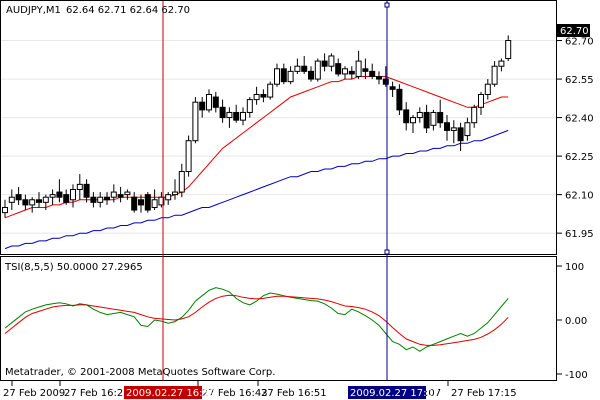  I want to click on indicator-tick-label: -100, so click(576, 375).